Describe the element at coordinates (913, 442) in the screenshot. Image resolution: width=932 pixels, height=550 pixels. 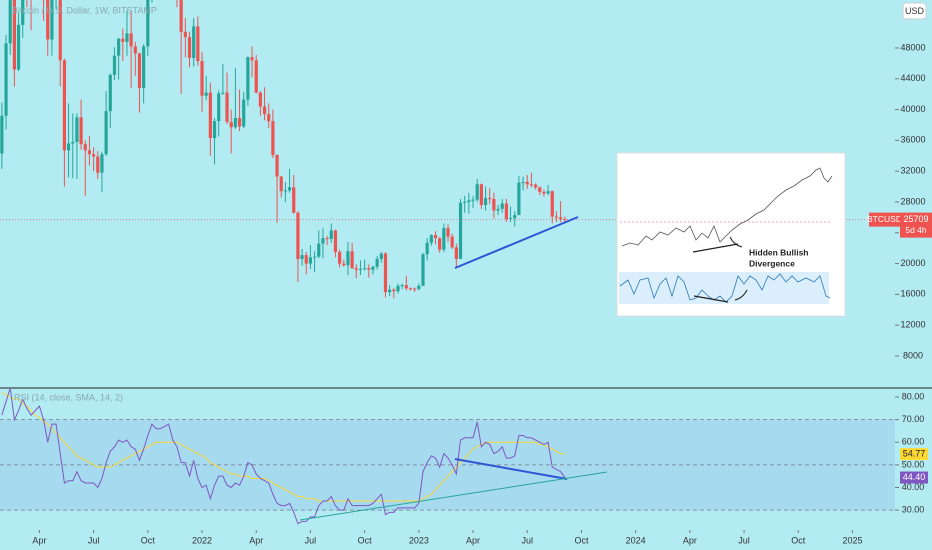
I see `y-tick-label: 60.00` at that location.